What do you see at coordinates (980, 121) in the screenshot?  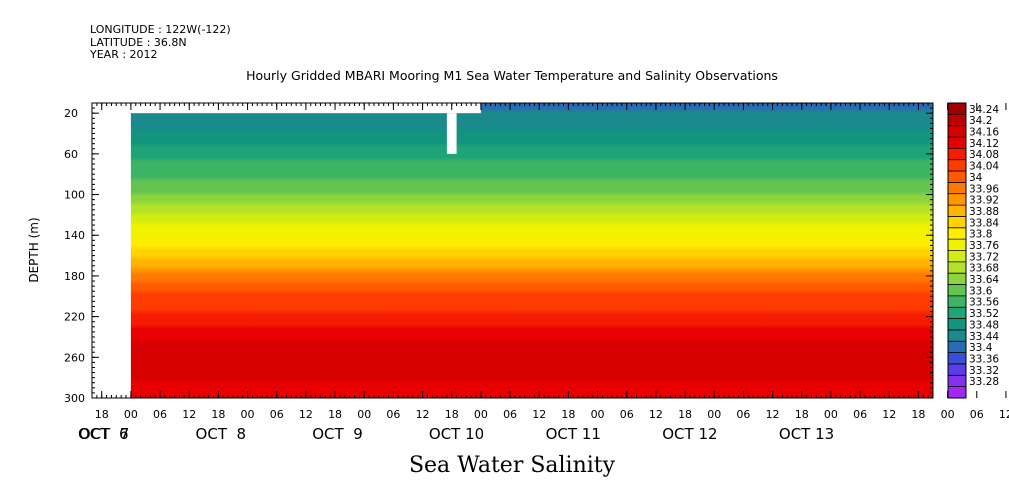 I see `colorbar-label: 34.2` at bounding box center [980, 121].